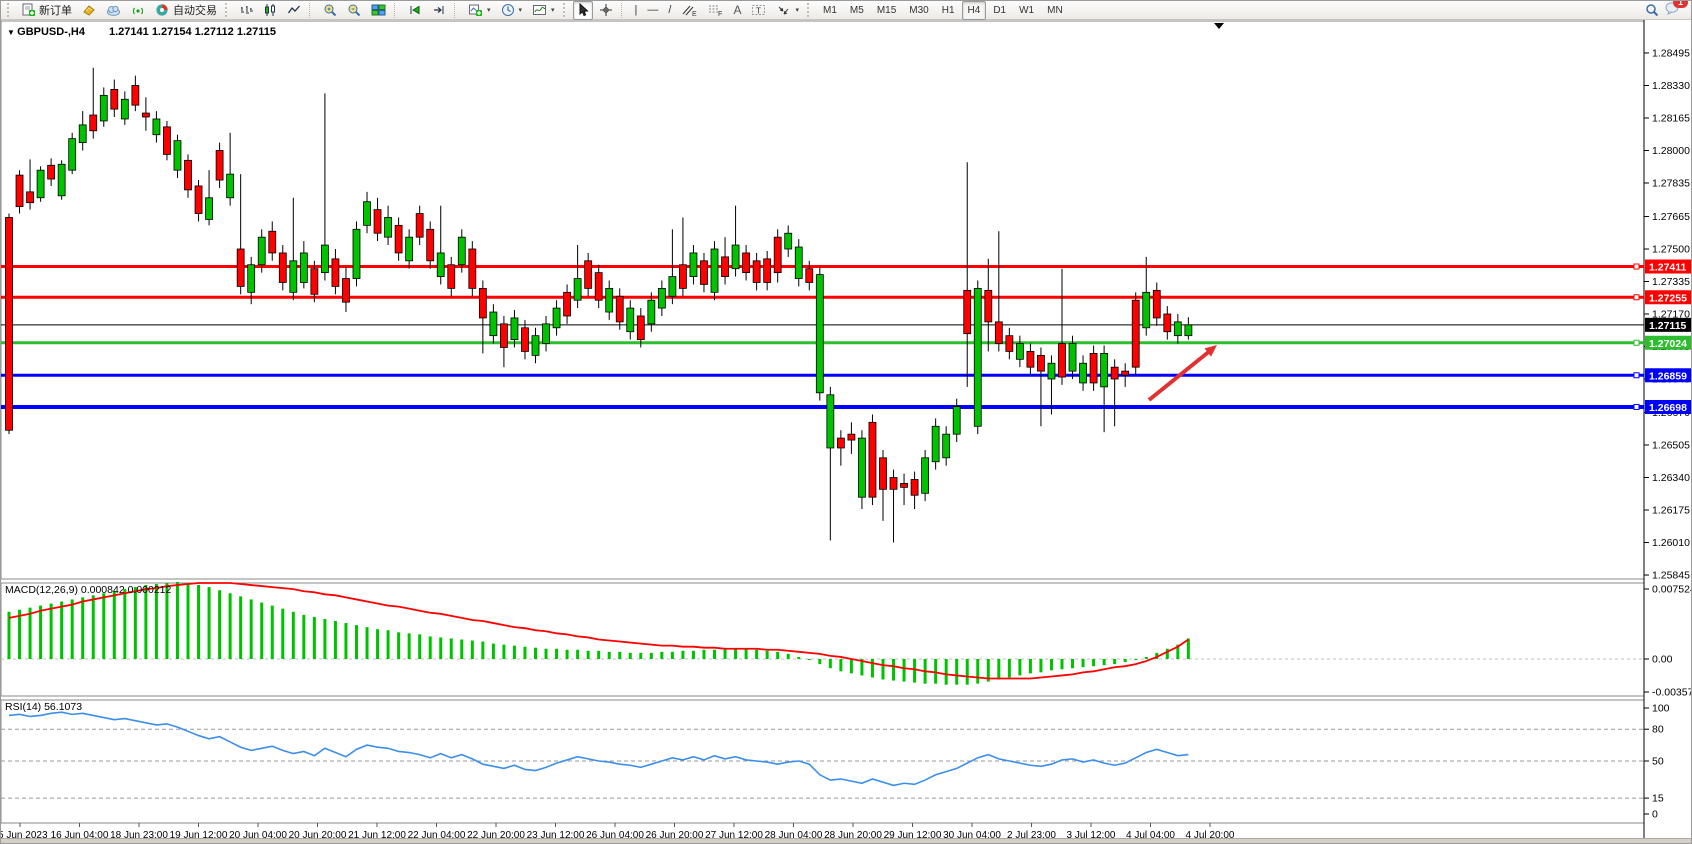 The image size is (1692, 844). What do you see at coordinates (715, 10) in the screenshot?
I see `fibonacci-button: F` at bounding box center [715, 10].